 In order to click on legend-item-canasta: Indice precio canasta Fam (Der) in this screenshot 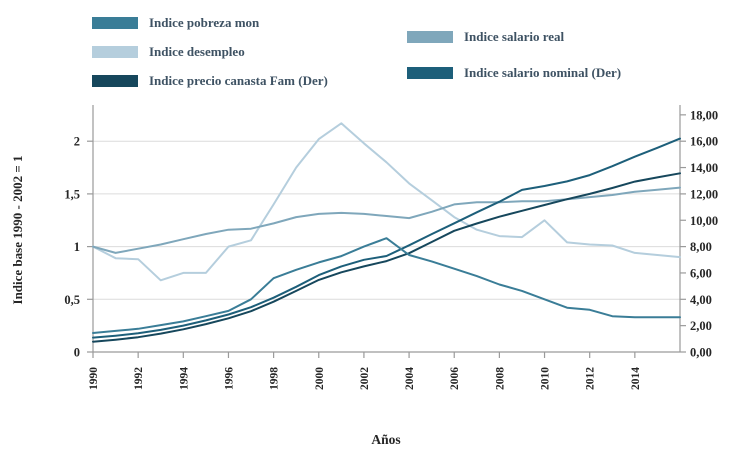, I will do `click(210, 81)`.